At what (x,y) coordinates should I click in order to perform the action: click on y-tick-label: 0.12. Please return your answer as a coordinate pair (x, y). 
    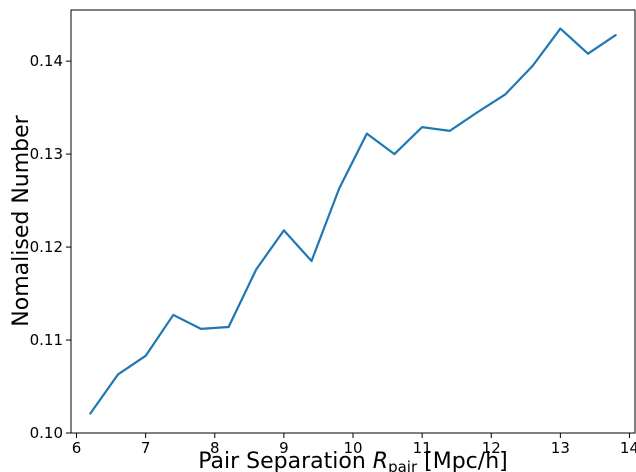
    Looking at the image, I should click on (46, 247).